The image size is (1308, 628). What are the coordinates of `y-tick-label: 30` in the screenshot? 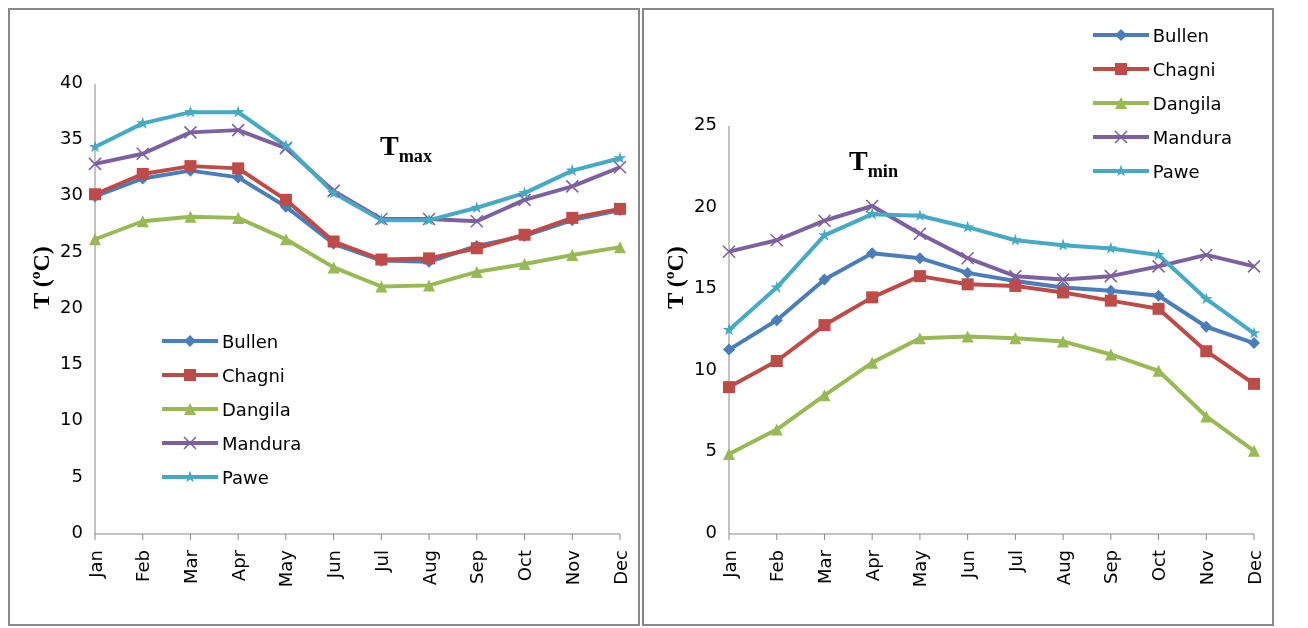 It's located at (71, 194).